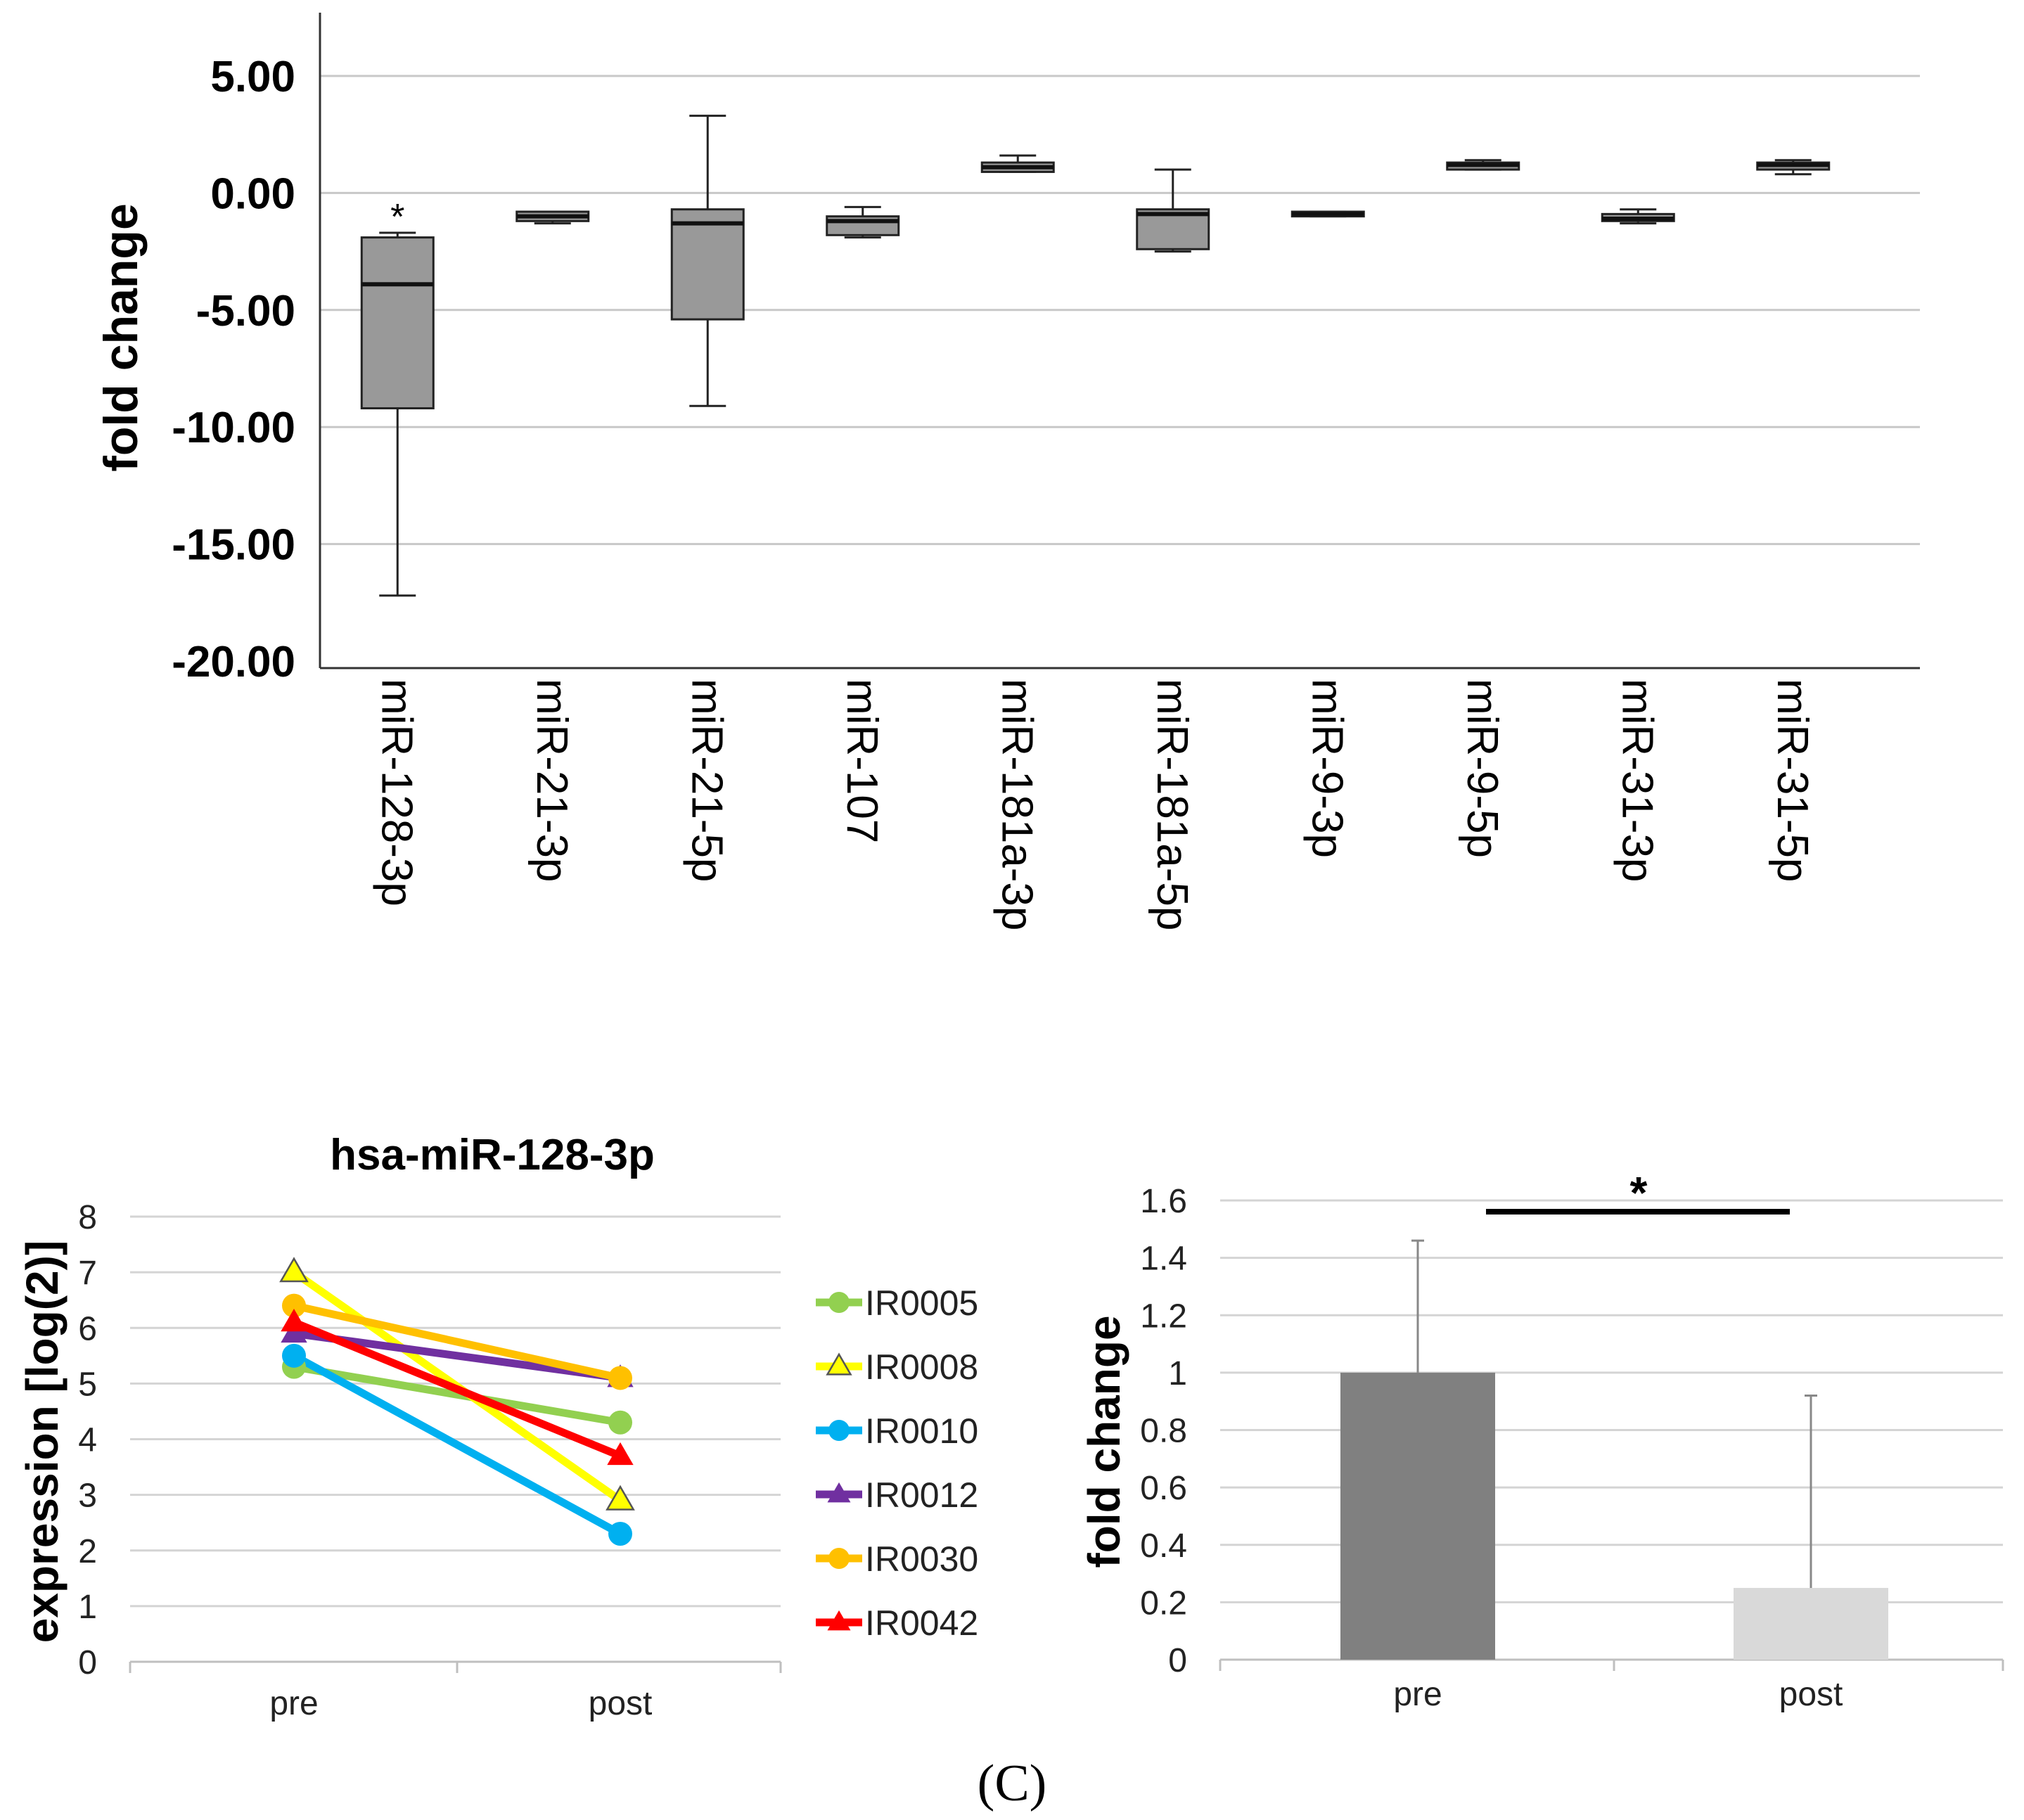 The image size is (2024, 1820). What do you see at coordinates (551, 780) in the screenshot?
I see `x-tick-label: miR-21-3p` at bounding box center [551, 780].